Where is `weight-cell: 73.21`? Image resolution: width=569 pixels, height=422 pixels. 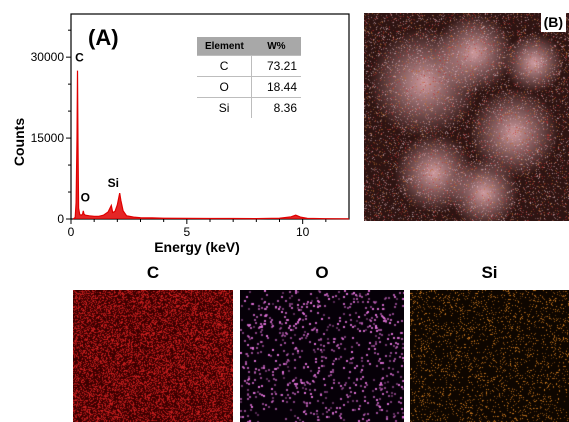 weight-cell: 73.21 is located at coordinates (276, 66).